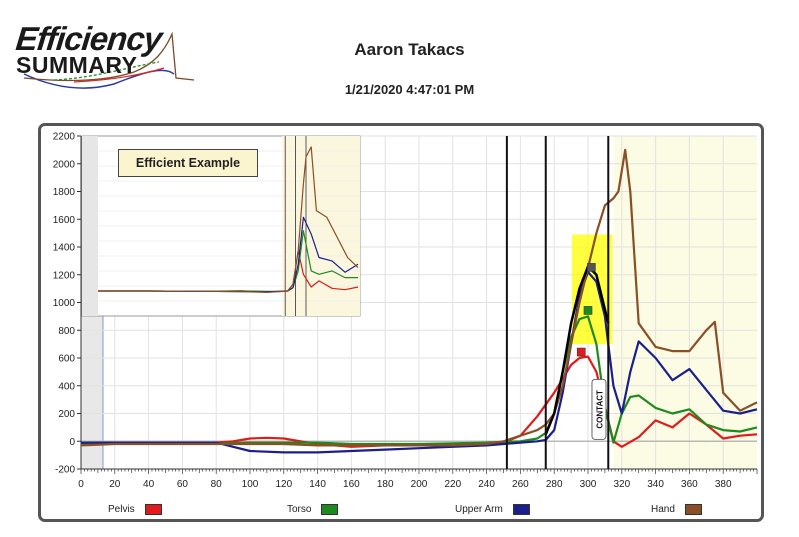 This screenshot has width=799, height=537. Describe the element at coordinates (313, 509) in the screenshot. I see `legend-item-torso: Torso` at that location.